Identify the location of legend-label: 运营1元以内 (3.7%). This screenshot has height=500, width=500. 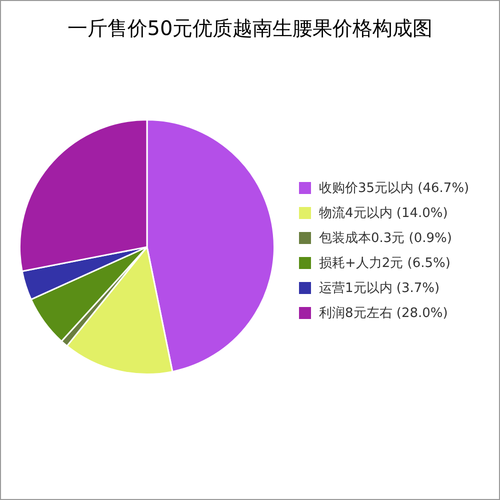
(379, 288).